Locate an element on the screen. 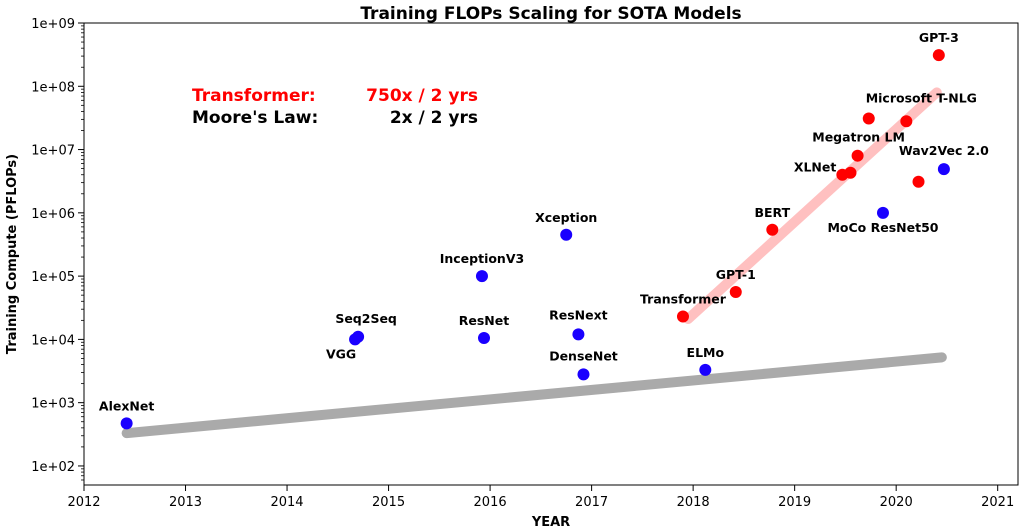 The height and width of the screenshot is (532, 1024). y-tick-label: 1e+07 is located at coordinates (53, 151).